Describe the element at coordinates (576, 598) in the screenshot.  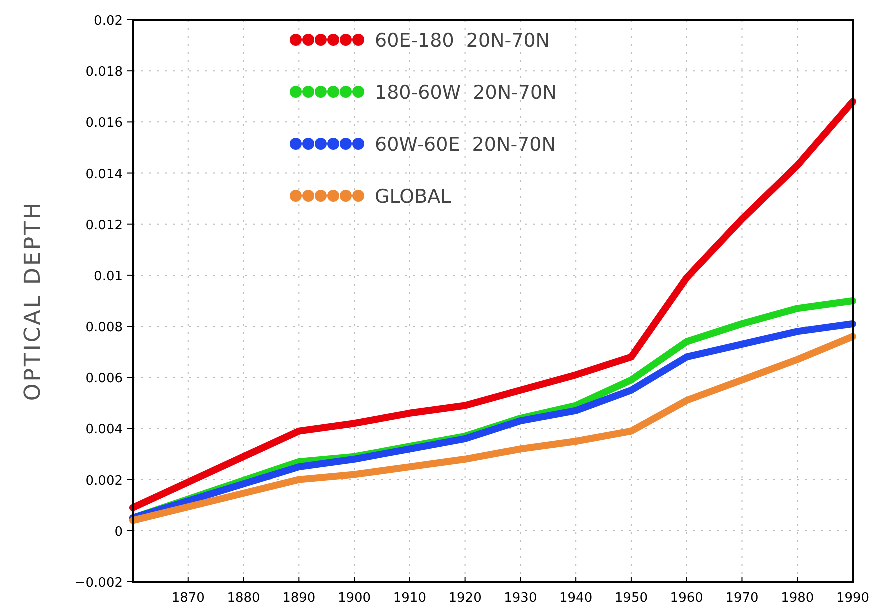
I see `x-tick-label: 1940` at that location.